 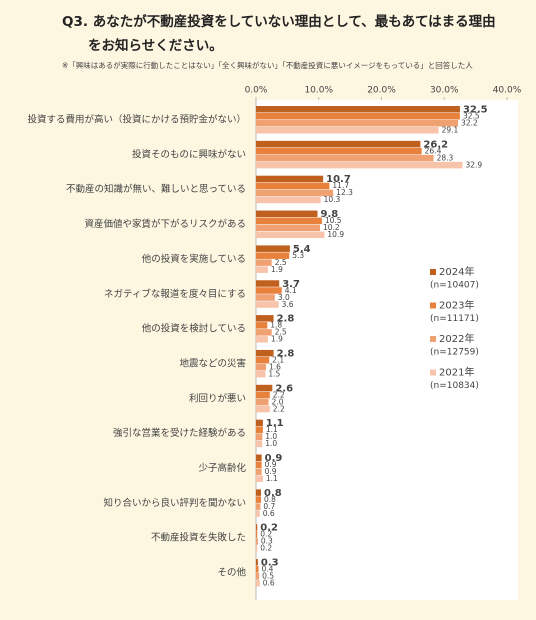 I want to click on value-label: 32.2, so click(x=469, y=123).